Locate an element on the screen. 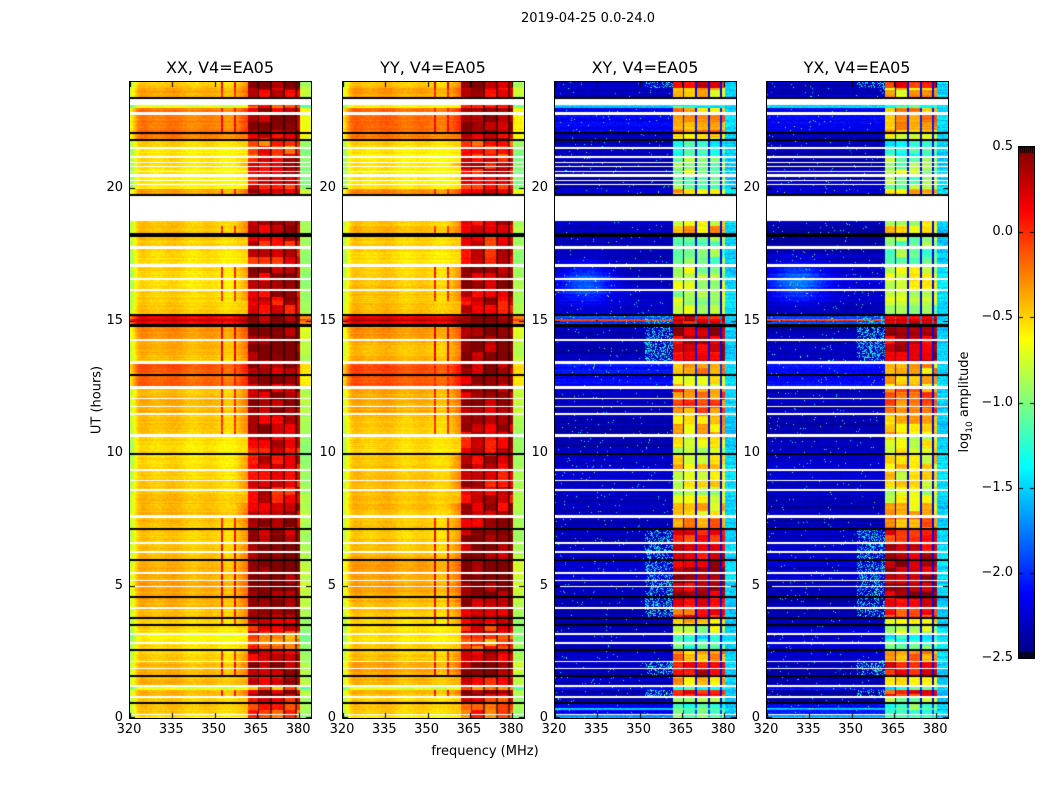  panel-yx is located at coordinates (857, 400).